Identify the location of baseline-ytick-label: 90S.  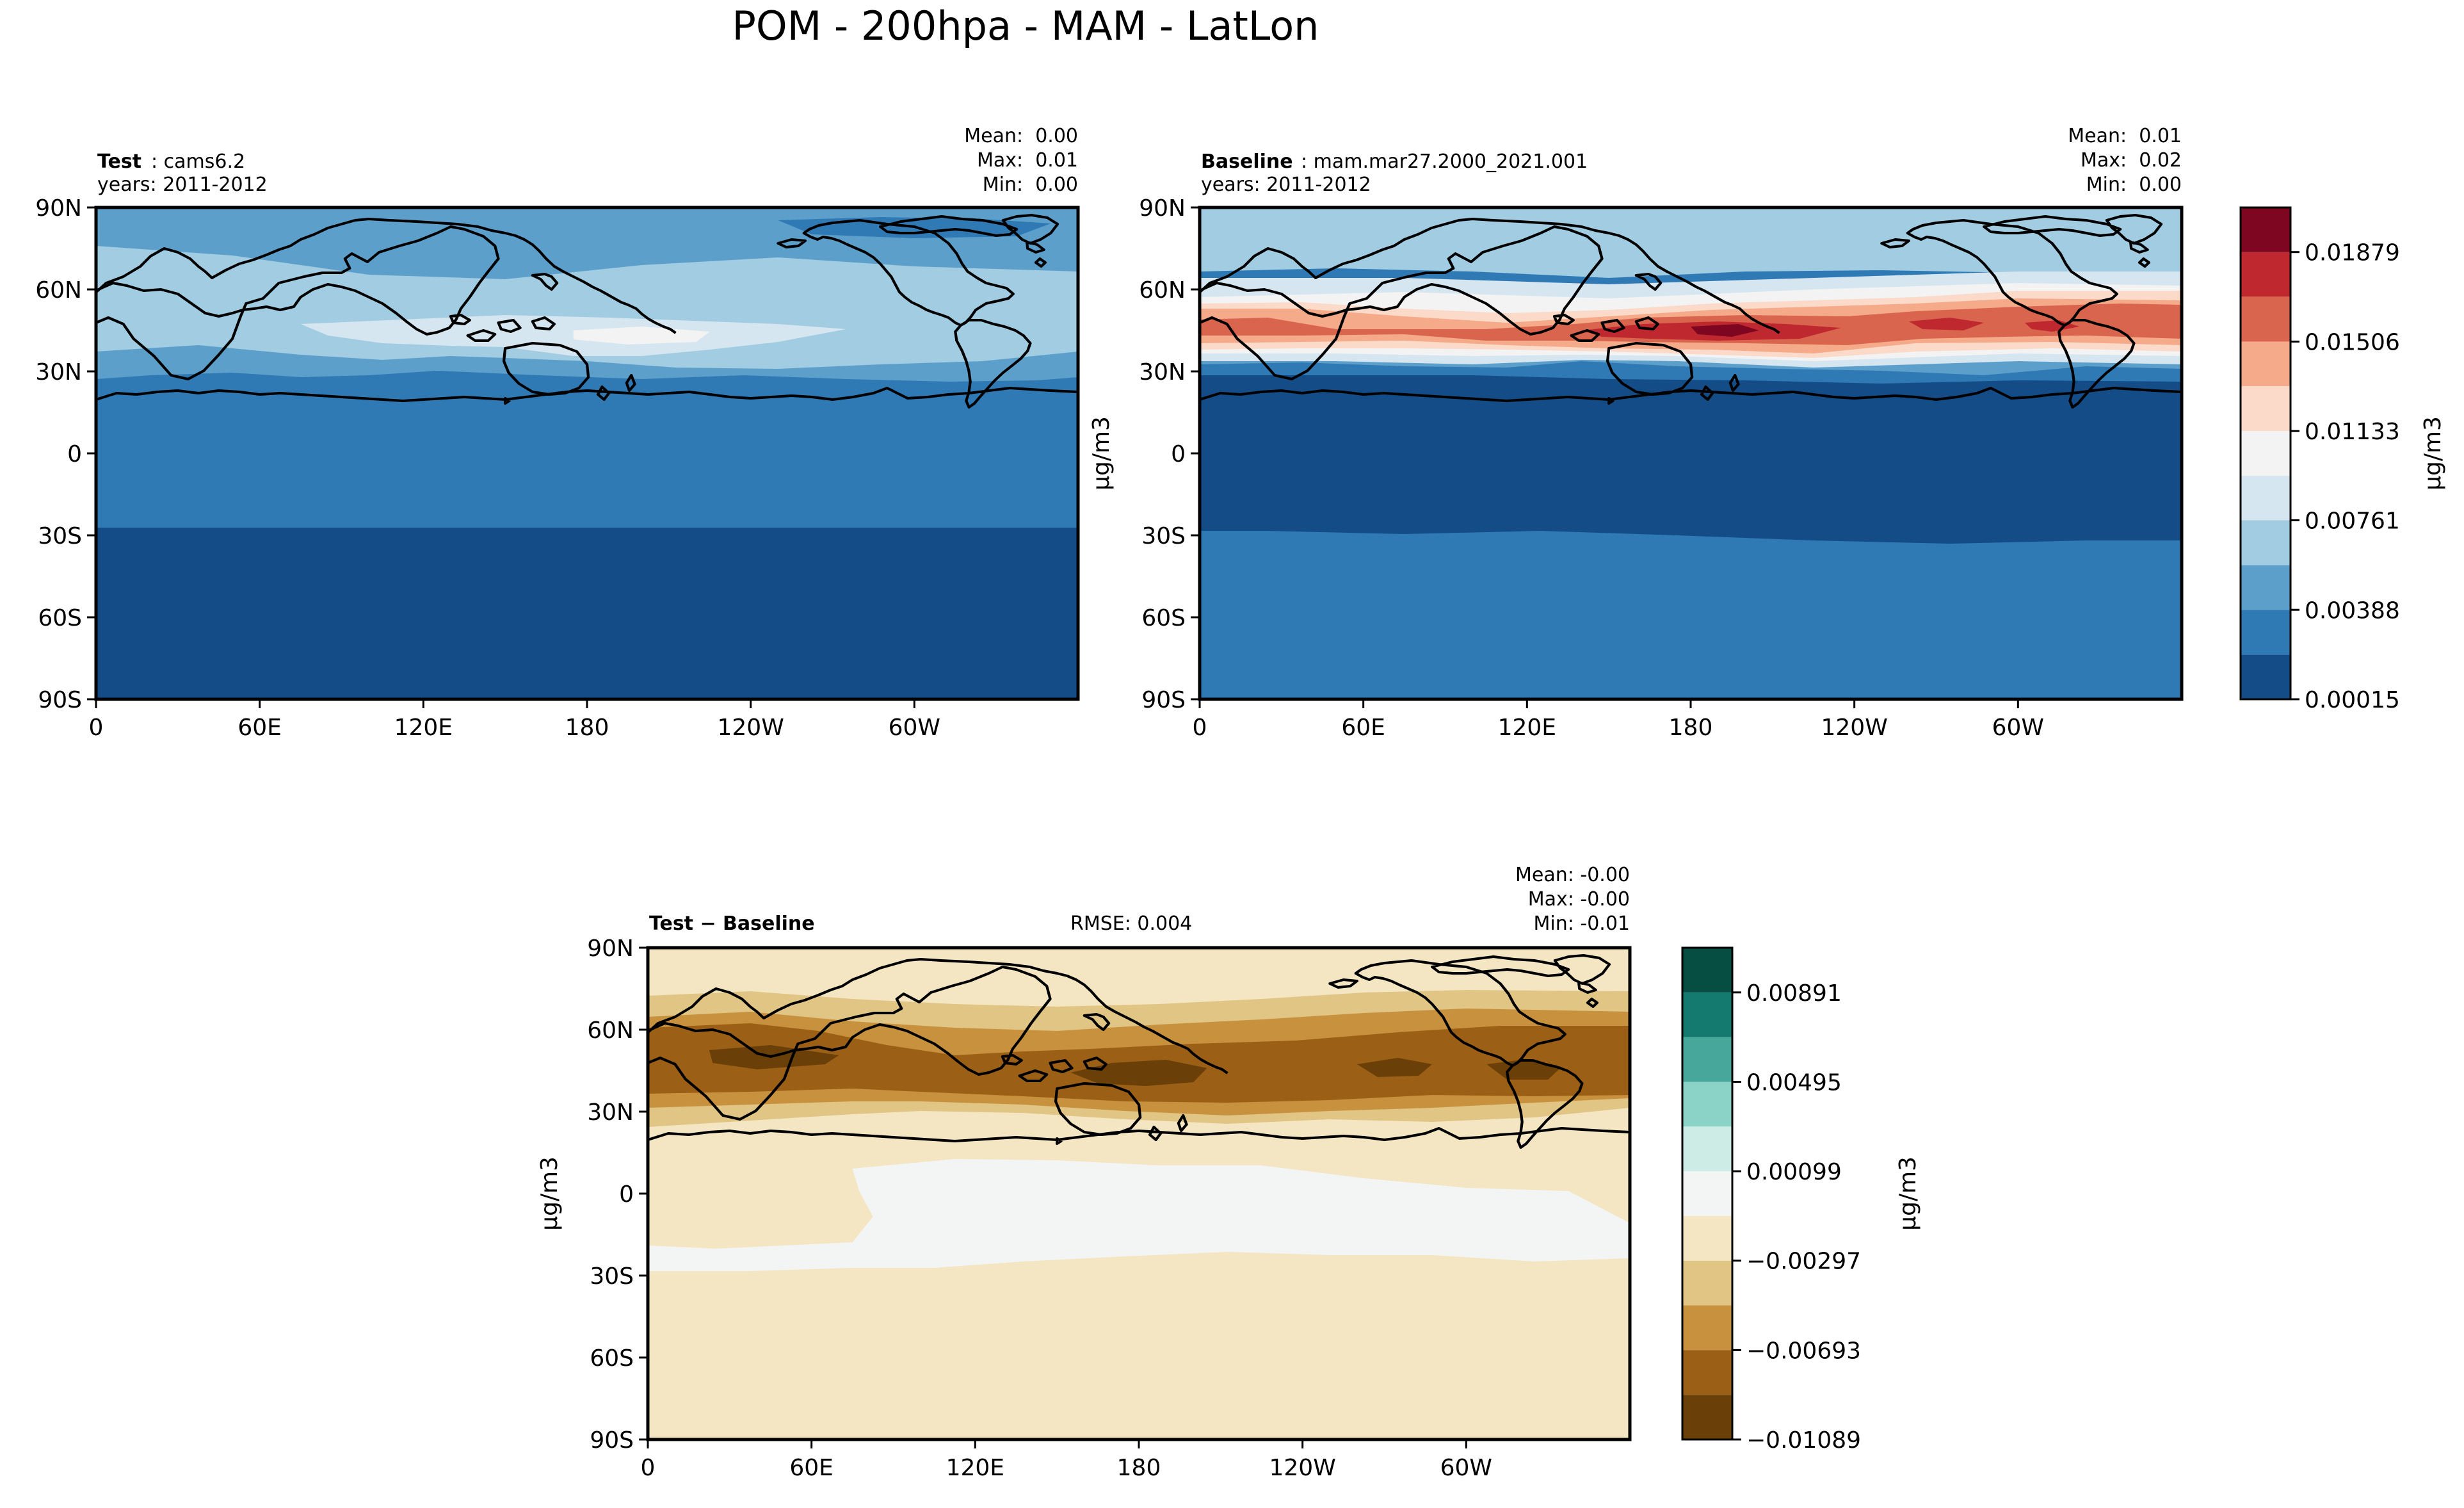
(1163, 700).